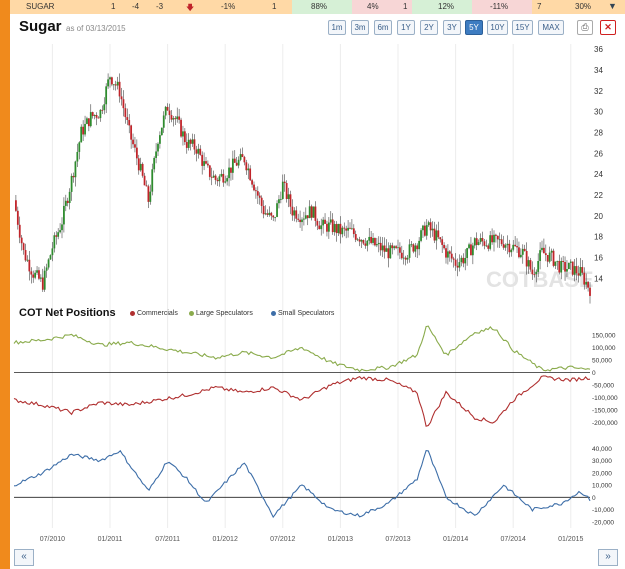 The image size is (625, 569). What do you see at coordinates (221, 313) in the screenshot?
I see `legend-large-speculators: Large Speculators` at bounding box center [221, 313].